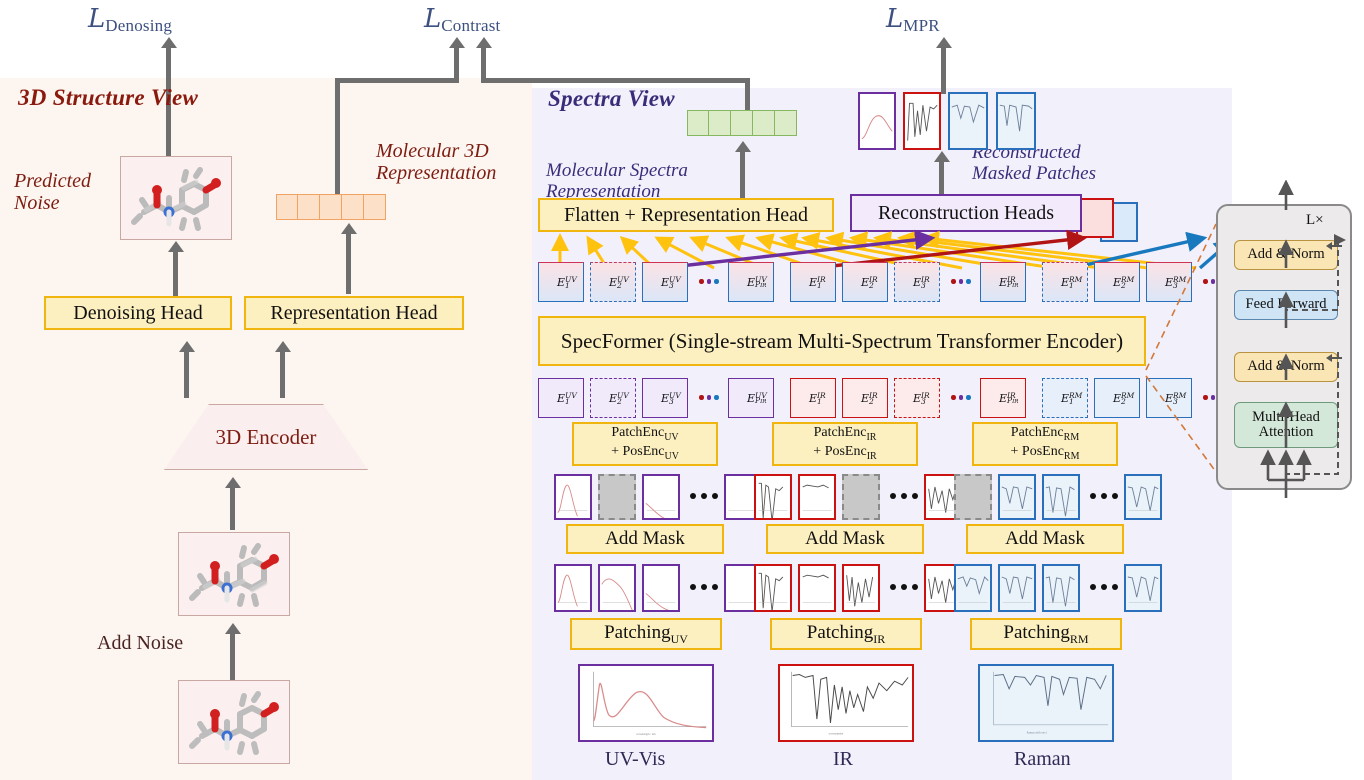 The image size is (1364, 780). What do you see at coordinates (138, 313) in the screenshot?
I see `block-denoising-head: Denoising Head` at bounding box center [138, 313].